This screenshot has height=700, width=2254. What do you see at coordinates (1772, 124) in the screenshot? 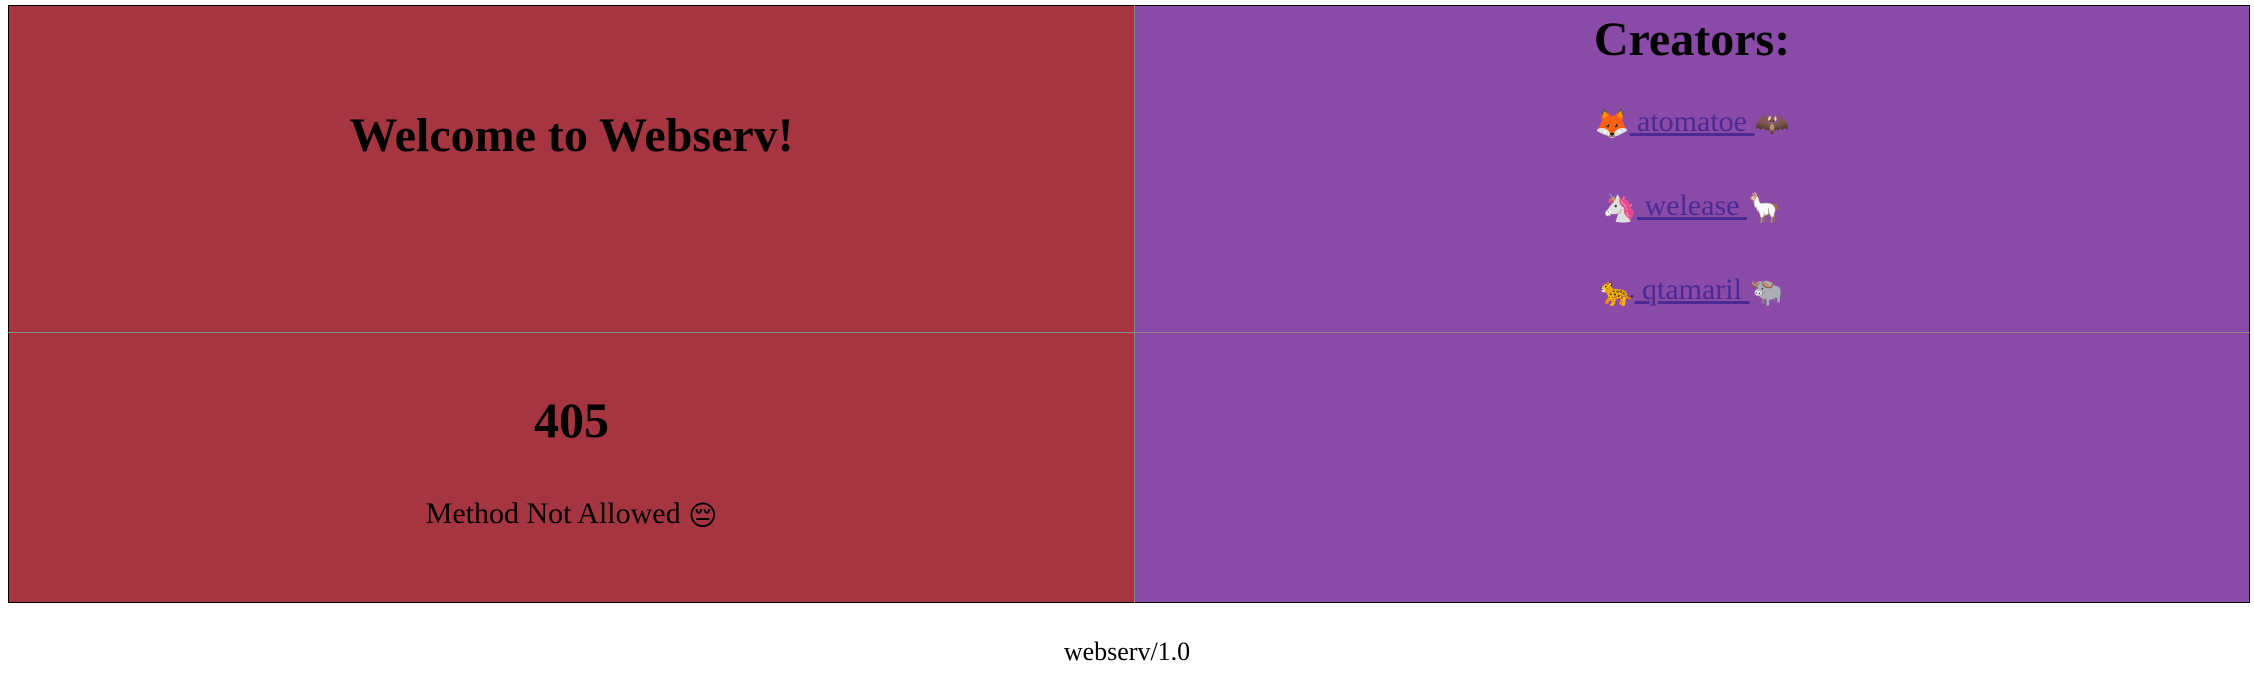
I see `bat-icon: 🦇` at bounding box center [1772, 124].